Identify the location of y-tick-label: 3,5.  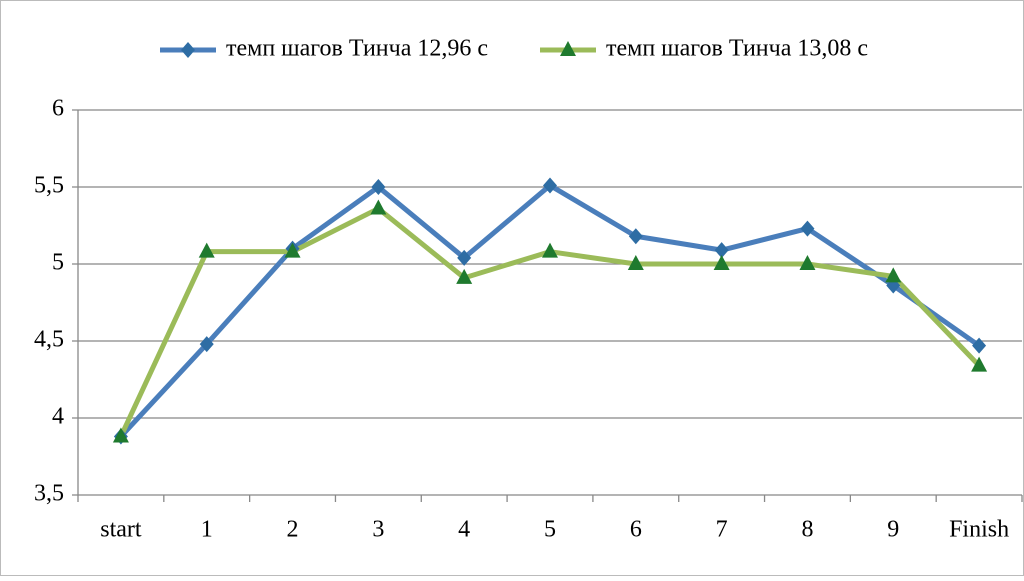
(49, 494).